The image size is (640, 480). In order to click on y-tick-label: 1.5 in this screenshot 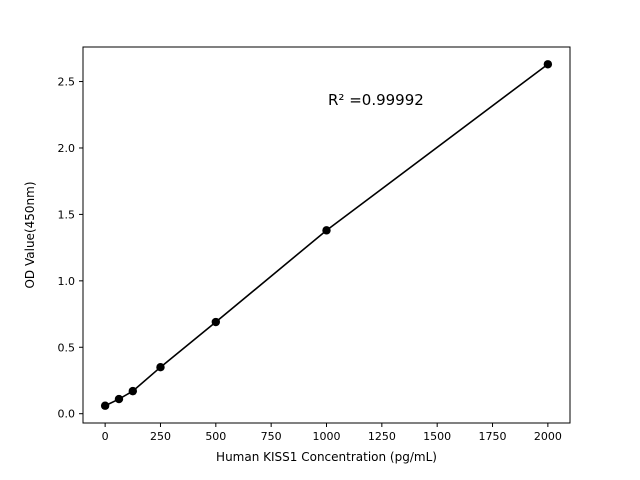, I will do `click(67, 214)`.